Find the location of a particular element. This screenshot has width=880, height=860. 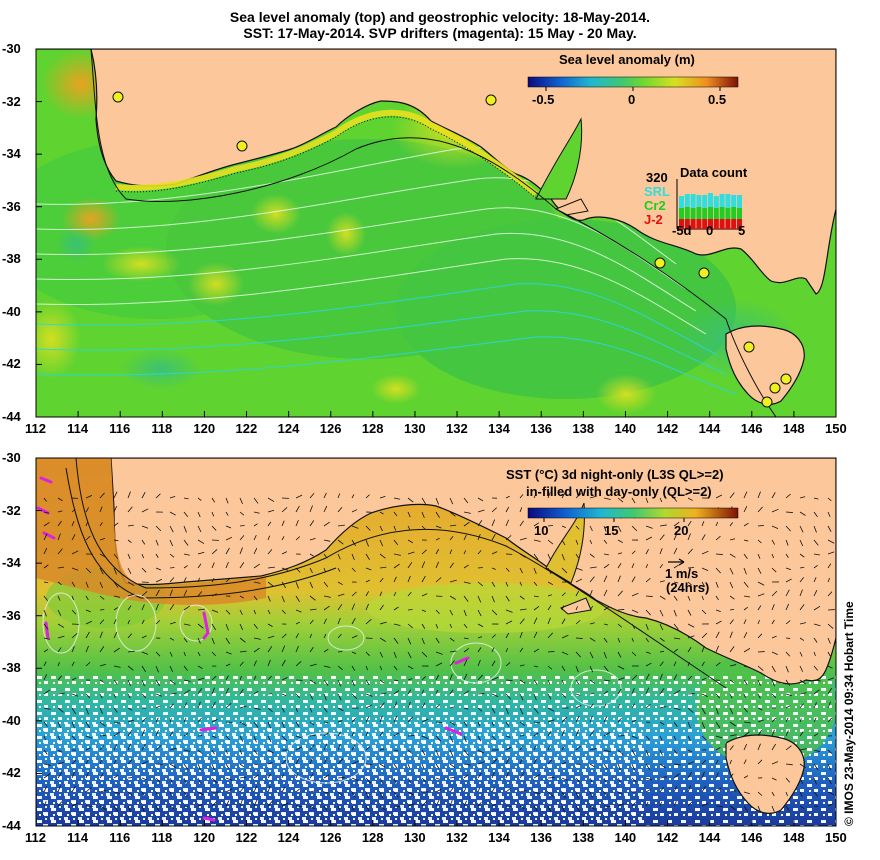

velocity-scale-sublabel: (24hrs) is located at coordinates (688, 587).